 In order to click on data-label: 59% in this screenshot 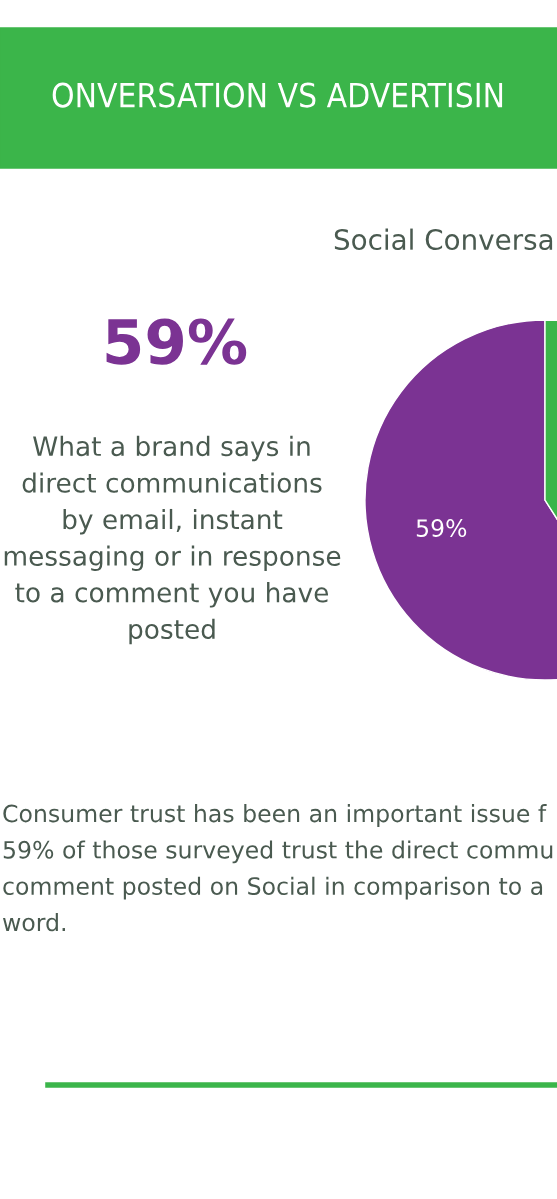, I will do `click(441, 528)`.